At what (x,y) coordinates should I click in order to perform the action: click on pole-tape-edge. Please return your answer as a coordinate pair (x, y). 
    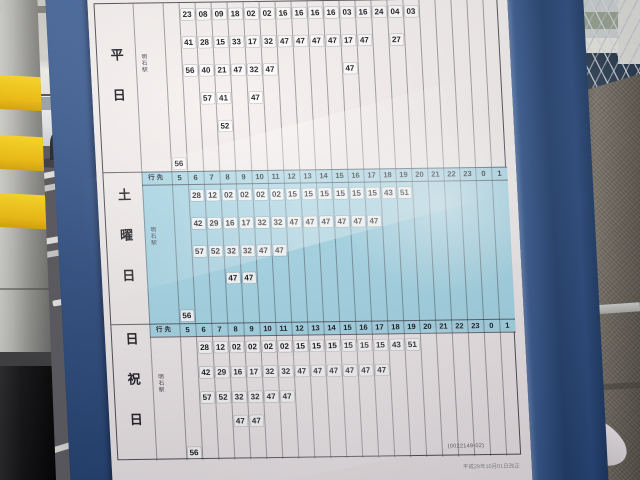
    Looking at the image, I should click on (26, 359).